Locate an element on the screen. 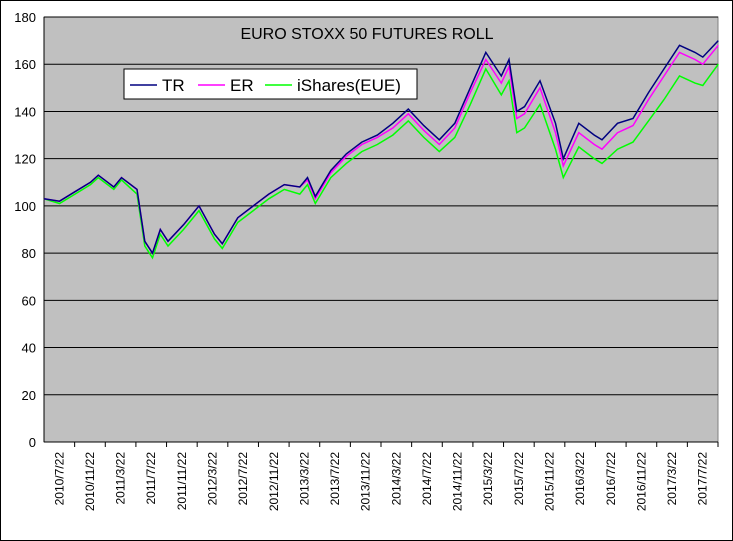 This screenshot has width=733, height=541. y-tick-label: 160 is located at coordinates (25, 64).